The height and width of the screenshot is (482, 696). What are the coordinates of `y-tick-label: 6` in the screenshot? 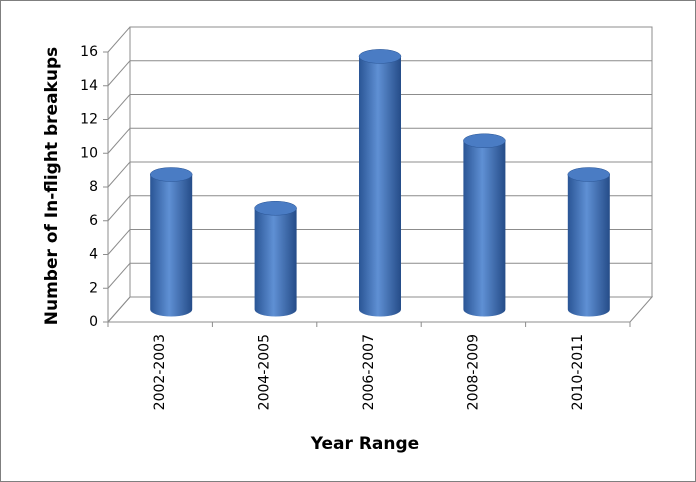 It's located at (93, 221).